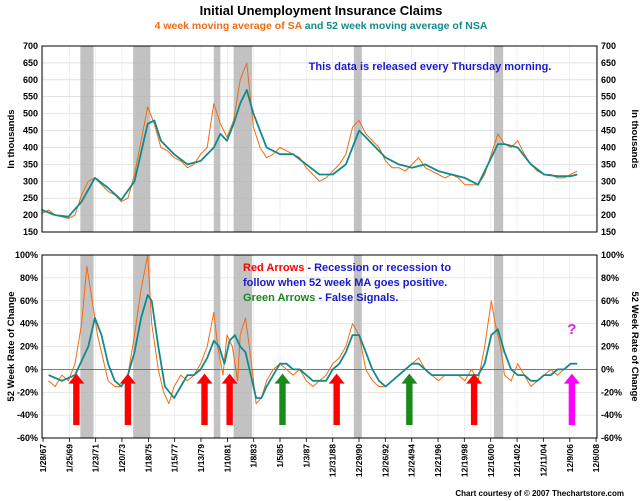 This screenshot has width=642, height=501. Describe the element at coordinates (321, 10) in the screenshot. I see `chart-title: Initial Unemployment Insurance Claims` at that location.